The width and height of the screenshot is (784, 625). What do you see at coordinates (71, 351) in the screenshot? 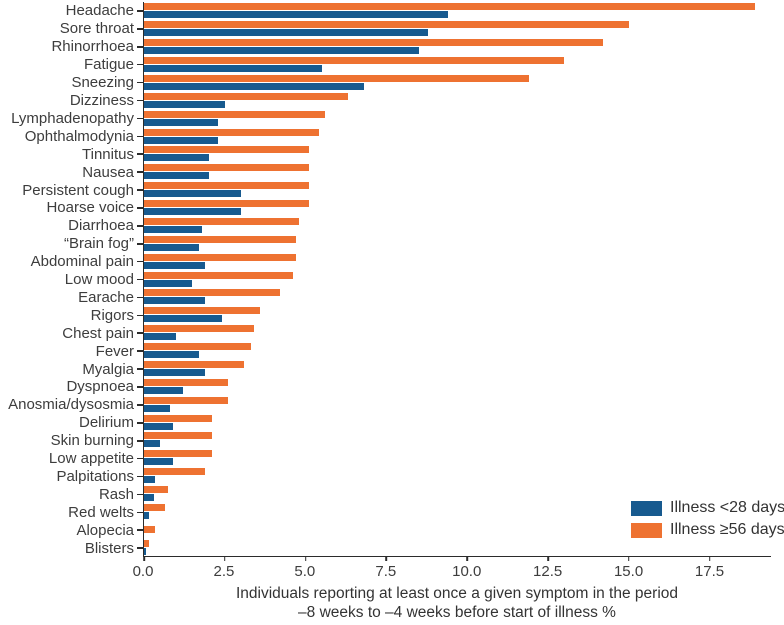
I see `y-label-row: Fever` at bounding box center [71, 351].